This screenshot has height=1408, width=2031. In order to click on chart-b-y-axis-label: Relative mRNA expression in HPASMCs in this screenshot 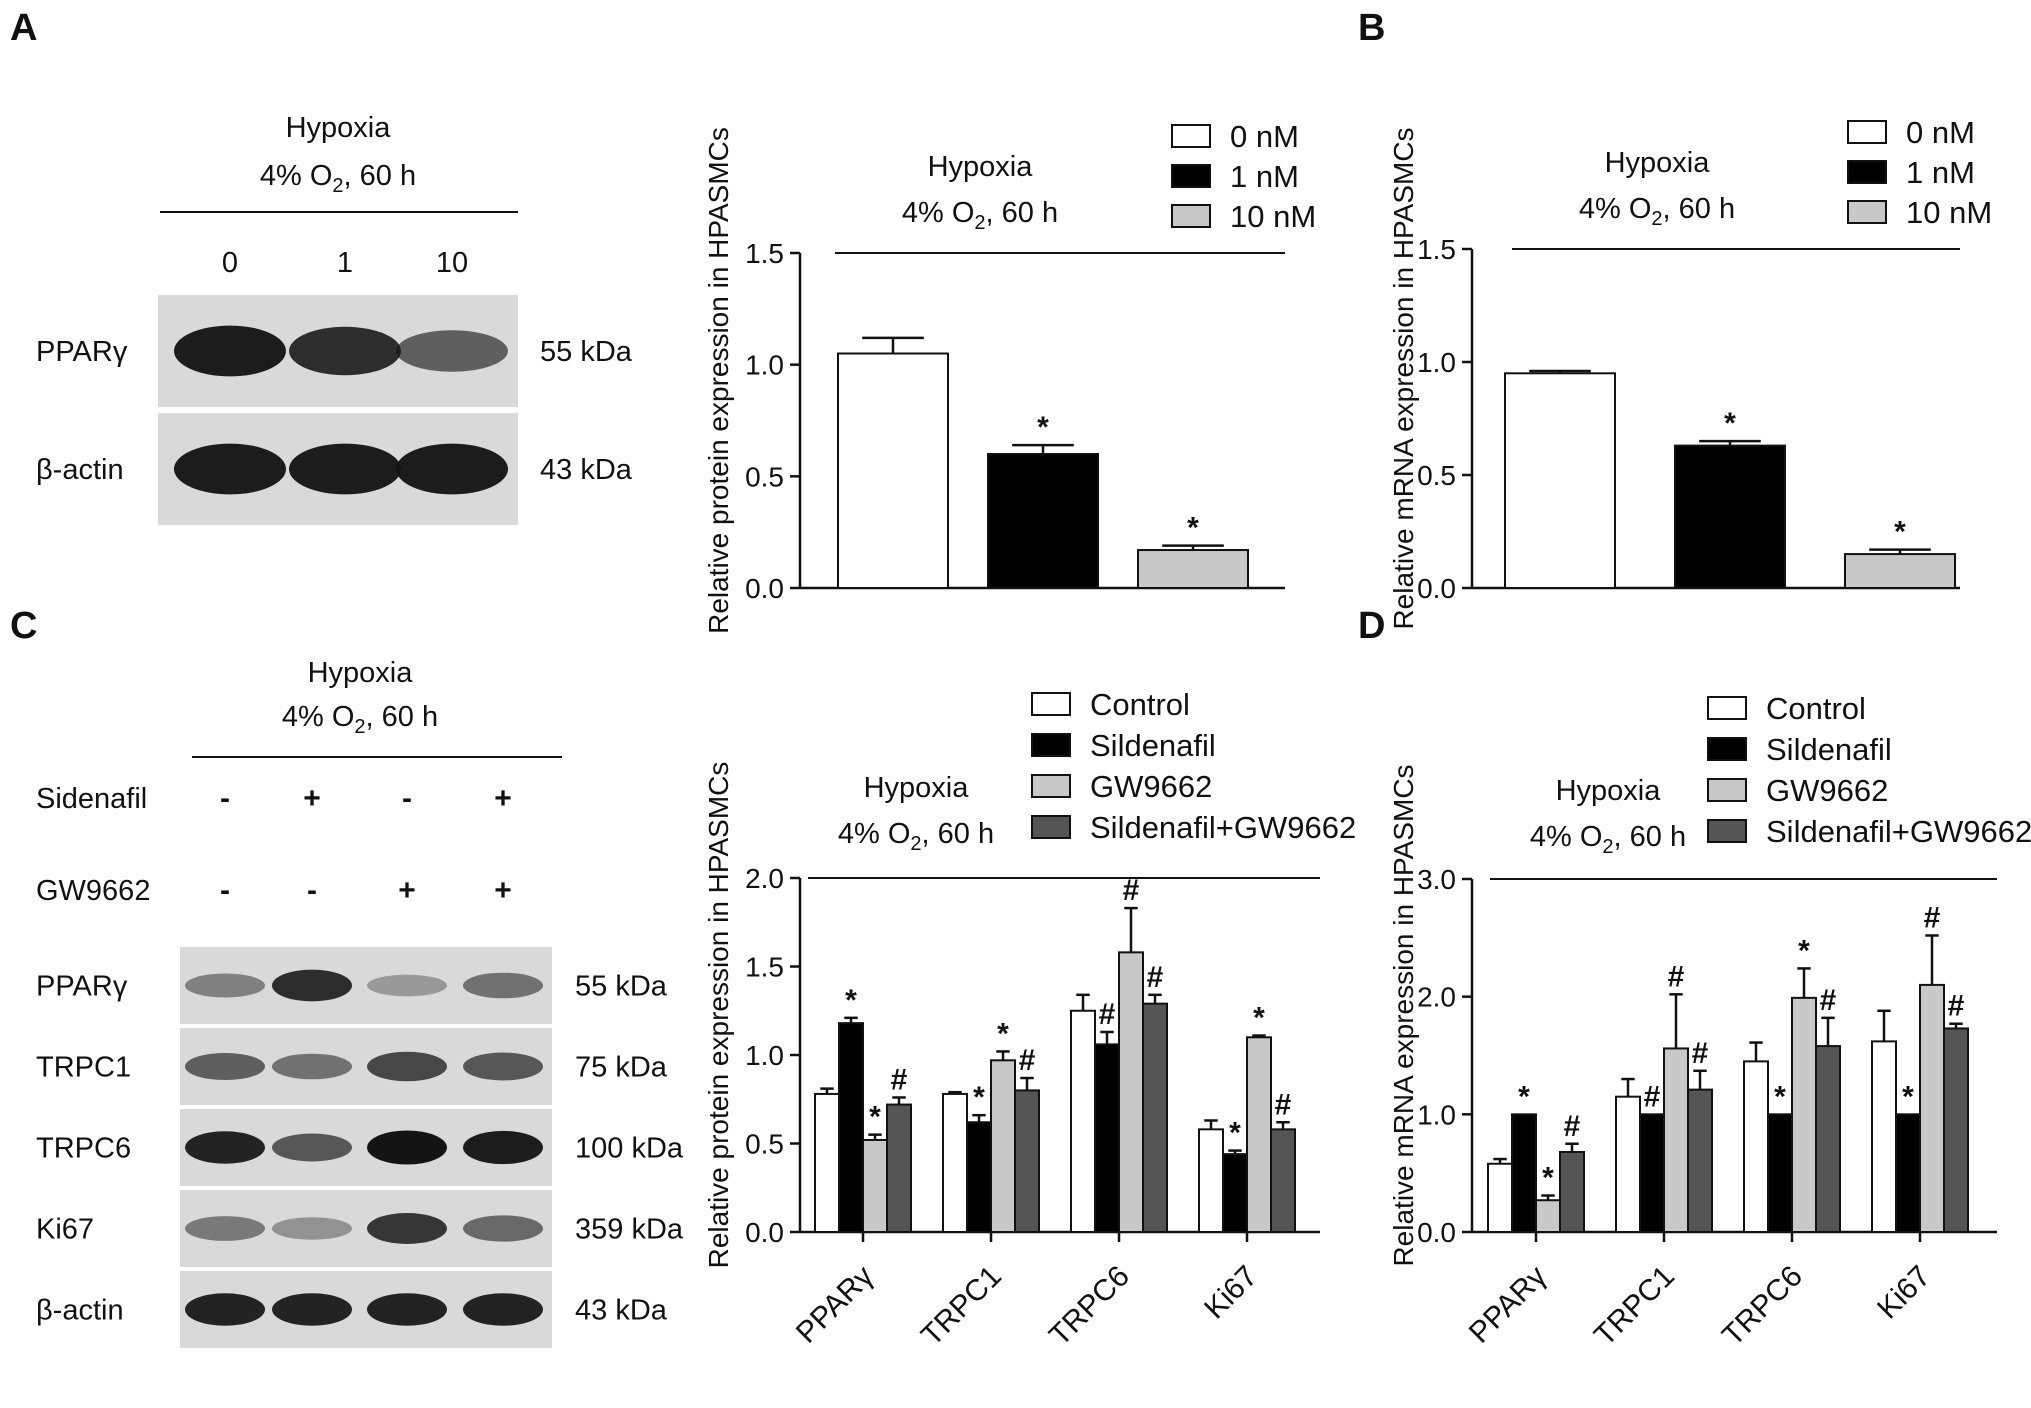, I will do `click(1403, 378)`.